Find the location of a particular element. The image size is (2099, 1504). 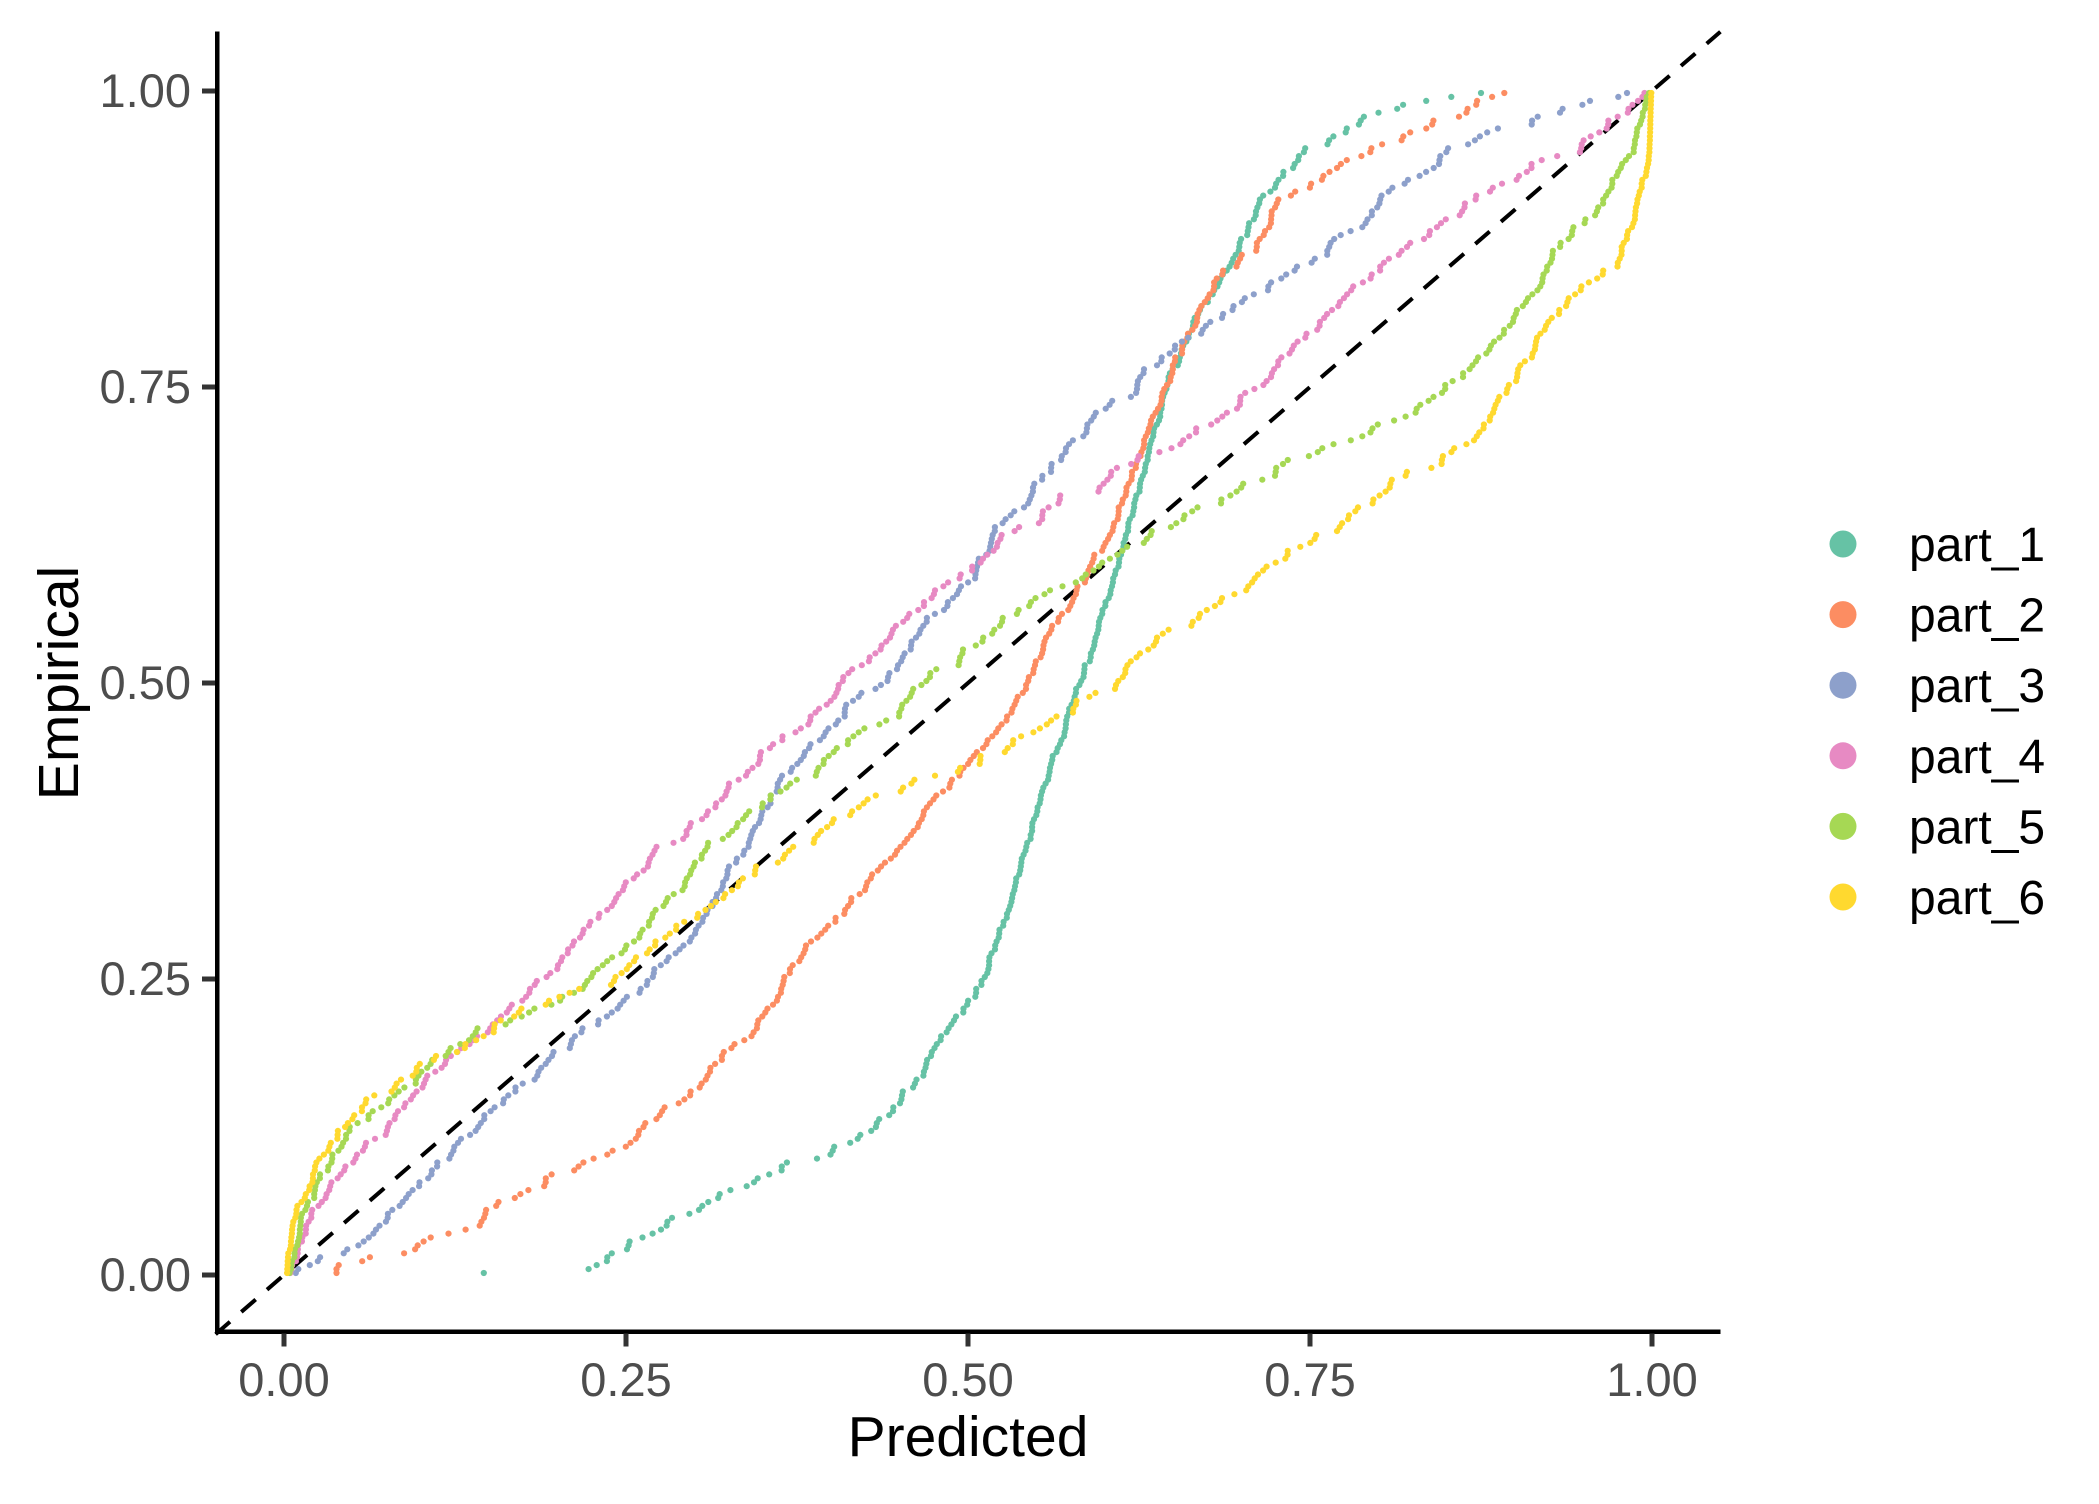

svg-text: Predicted is located at coordinates (968, 1437).